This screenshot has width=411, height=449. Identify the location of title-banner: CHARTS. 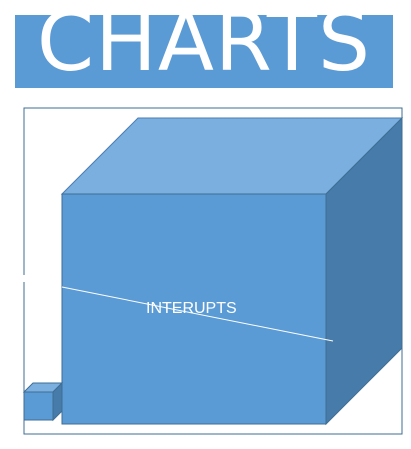
(204, 51).